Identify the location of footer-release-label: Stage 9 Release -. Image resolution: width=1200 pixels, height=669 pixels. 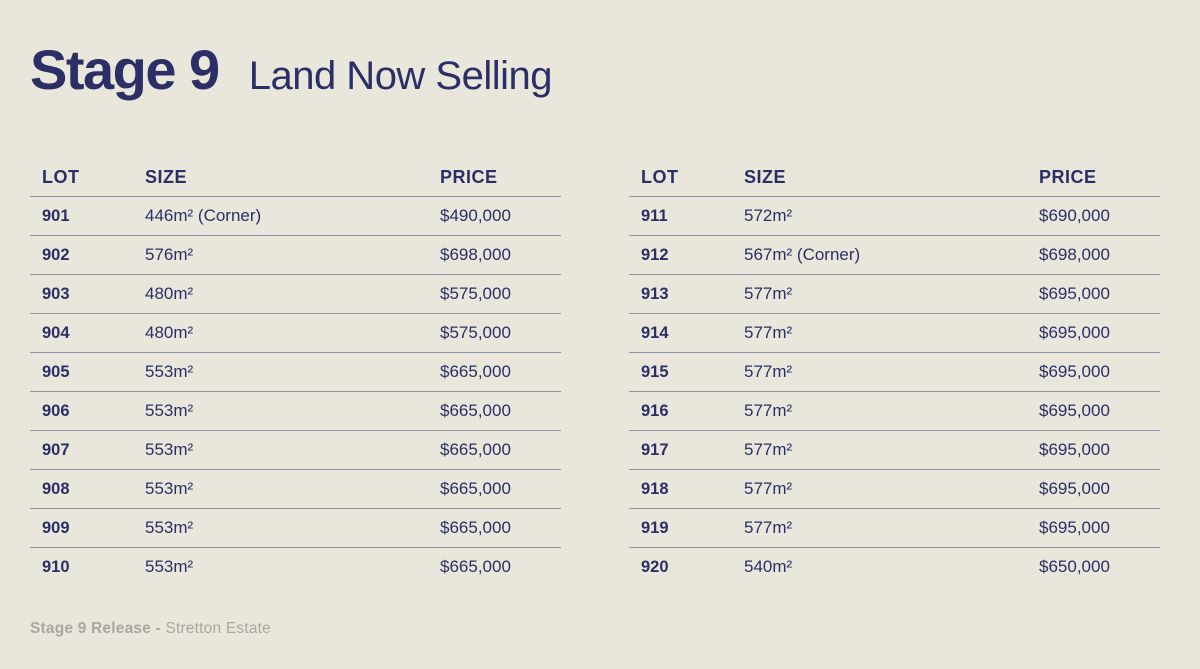
(95, 628).